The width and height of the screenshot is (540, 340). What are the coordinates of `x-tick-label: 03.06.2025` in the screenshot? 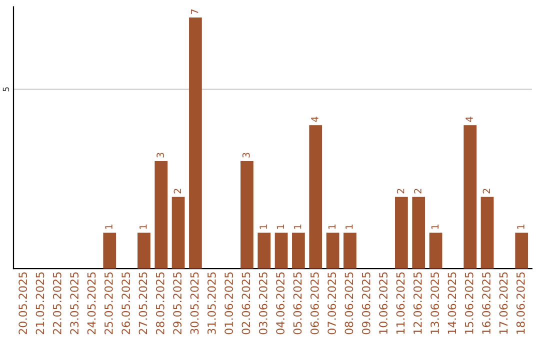 It's located at (263, 303).